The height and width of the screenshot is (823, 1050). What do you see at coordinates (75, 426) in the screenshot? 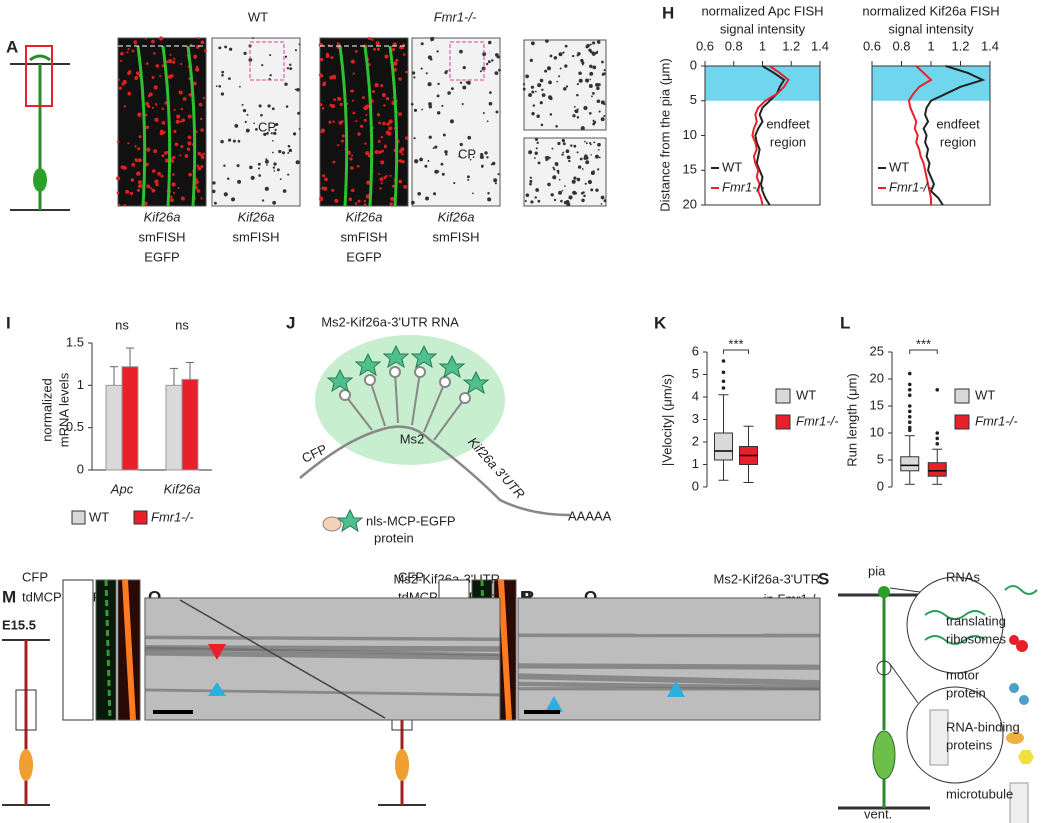
I see `y-tick-label: 0.5` at bounding box center [75, 426].